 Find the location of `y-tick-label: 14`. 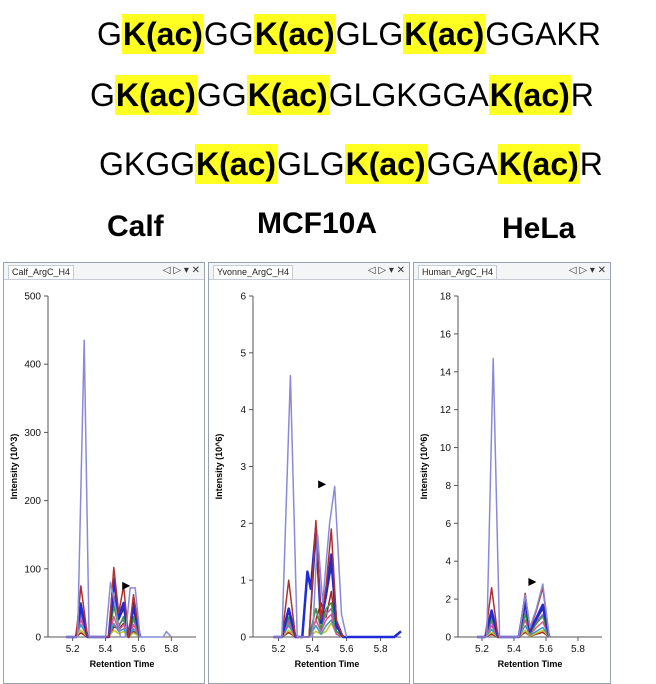

y-tick-label: 14 is located at coordinates (446, 372).